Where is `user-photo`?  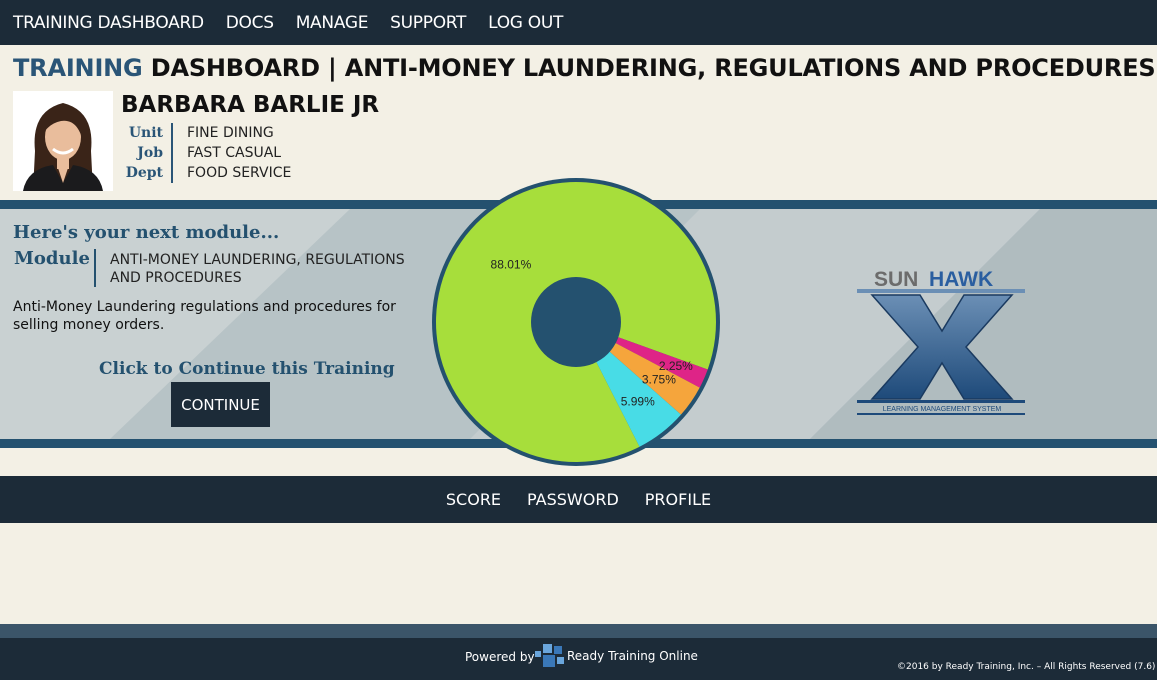 user-photo is located at coordinates (63, 141).